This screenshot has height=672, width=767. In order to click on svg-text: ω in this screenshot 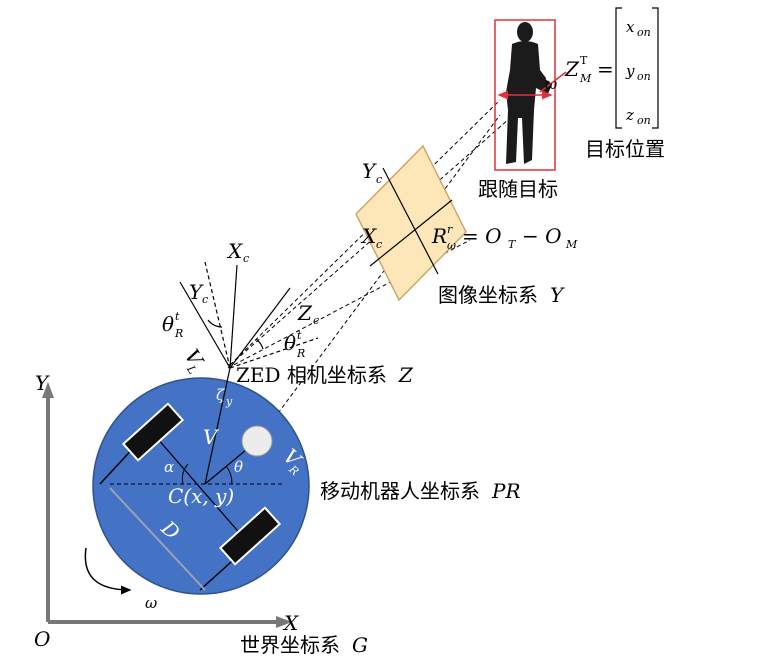, I will do `click(451, 245)`.